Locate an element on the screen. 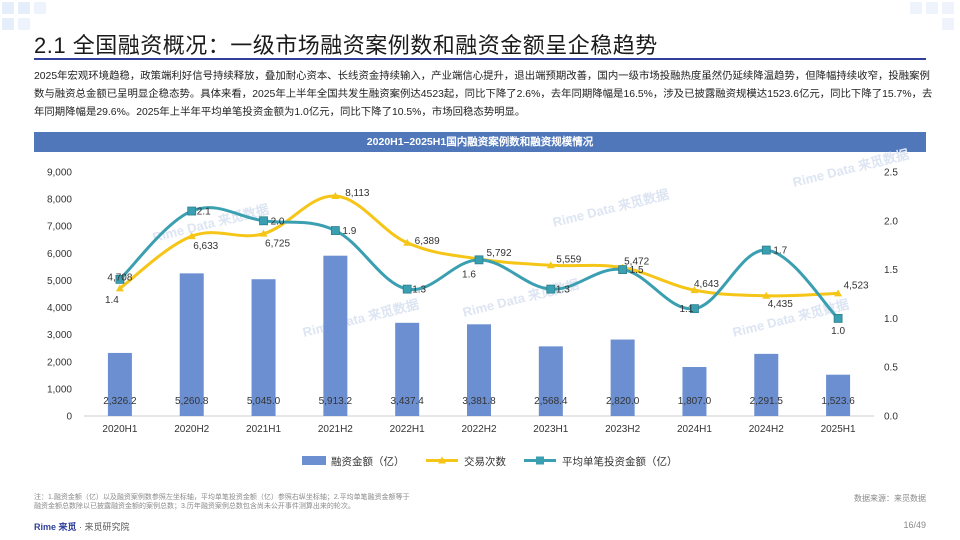  trade-count-label-2021H2: 8,113 is located at coordinates (357, 193).